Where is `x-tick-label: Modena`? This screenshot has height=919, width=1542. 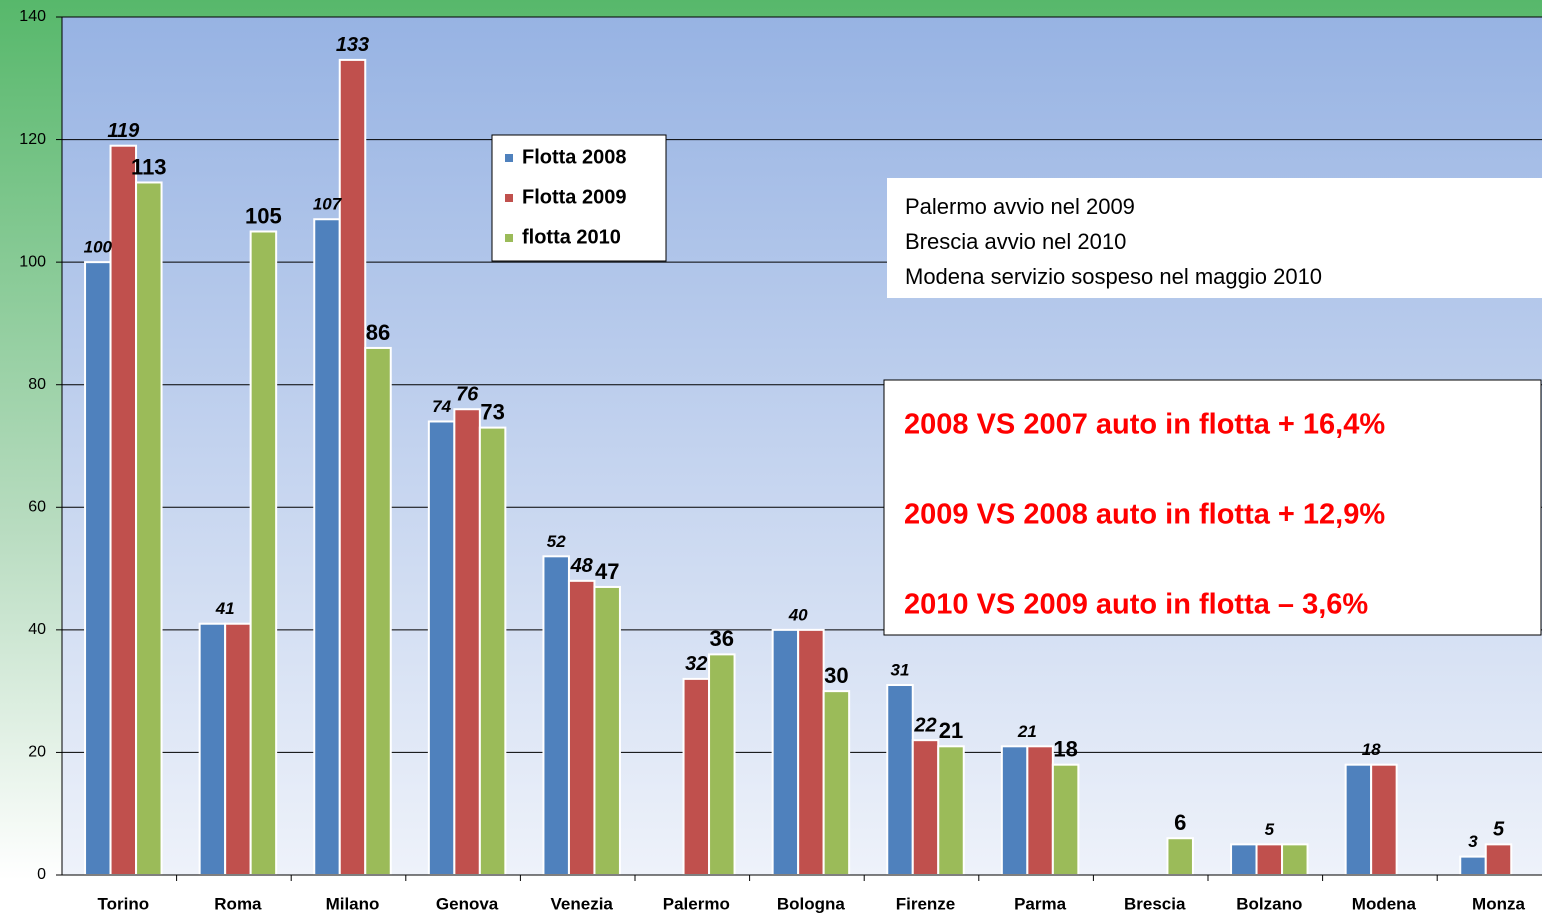
x-tick-label: Modena is located at coordinates (1384, 903).